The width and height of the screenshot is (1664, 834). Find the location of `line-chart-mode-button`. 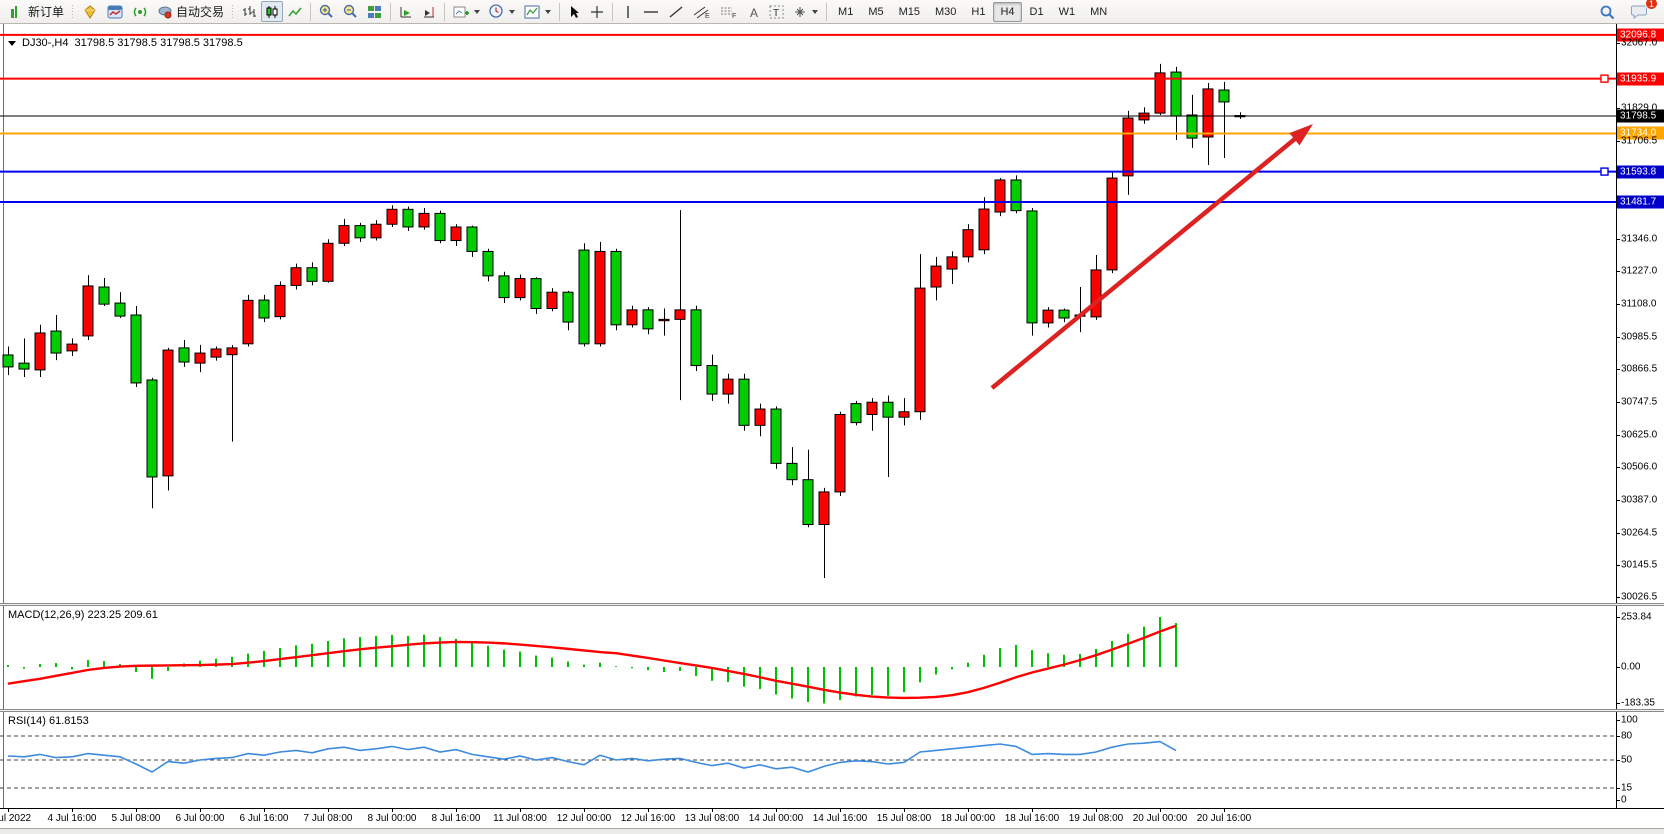

line-chart-mode-button is located at coordinates (295, 11).